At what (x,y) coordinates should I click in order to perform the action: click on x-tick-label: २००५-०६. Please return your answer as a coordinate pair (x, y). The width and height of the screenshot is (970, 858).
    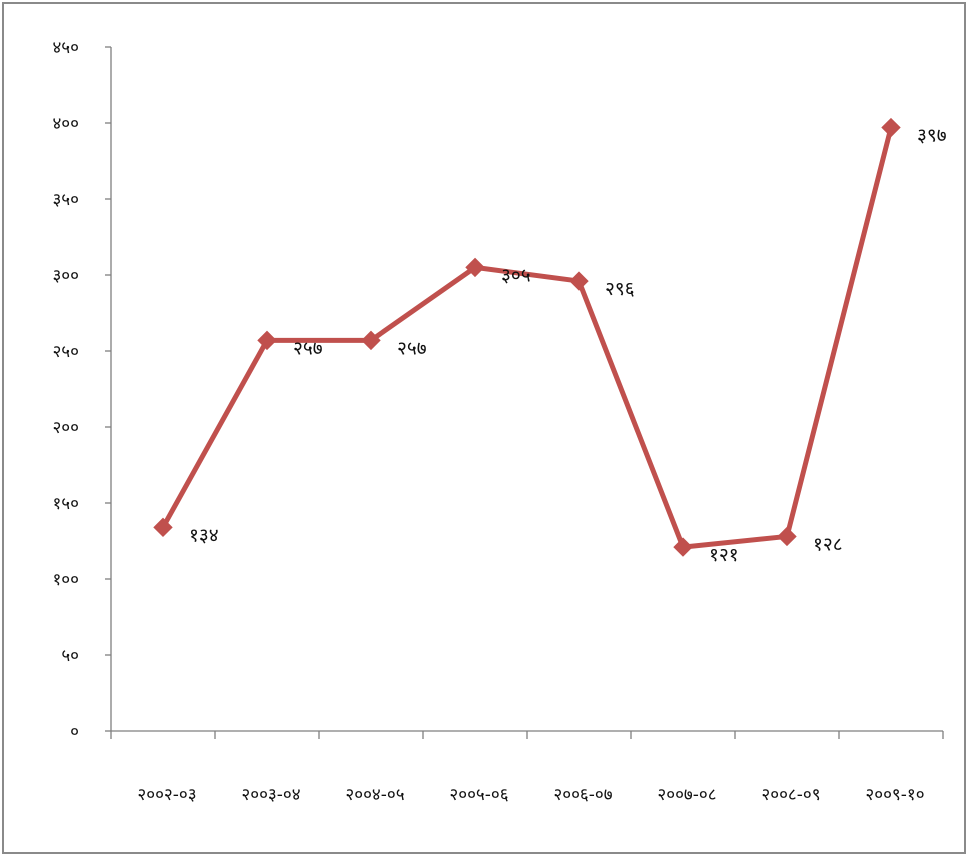
    Looking at the image, I should click on (478, 795).